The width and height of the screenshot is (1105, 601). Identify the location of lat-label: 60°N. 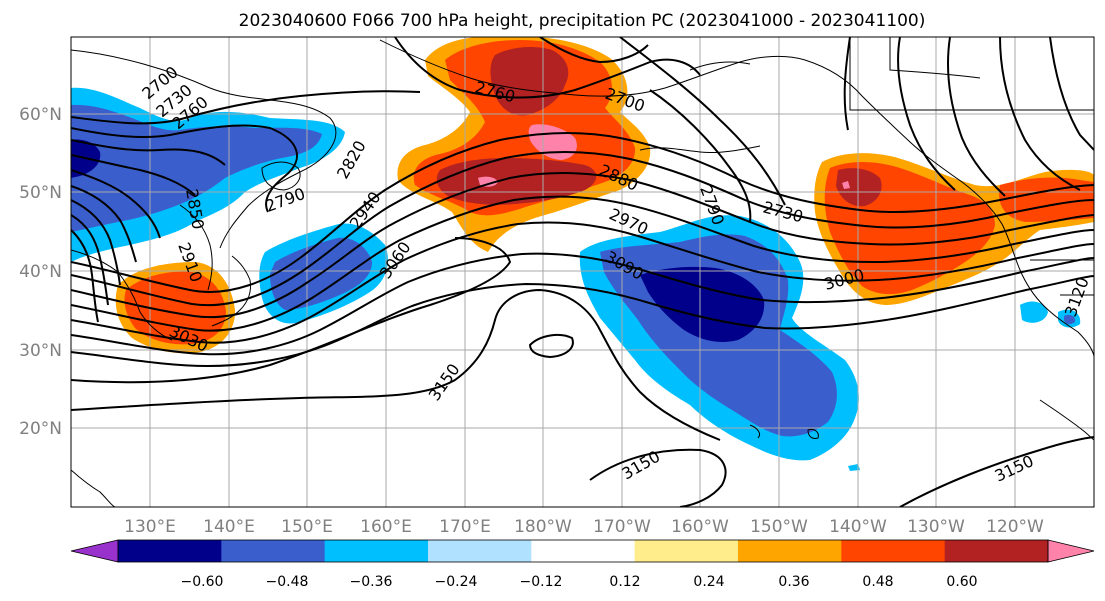
(40, 115).